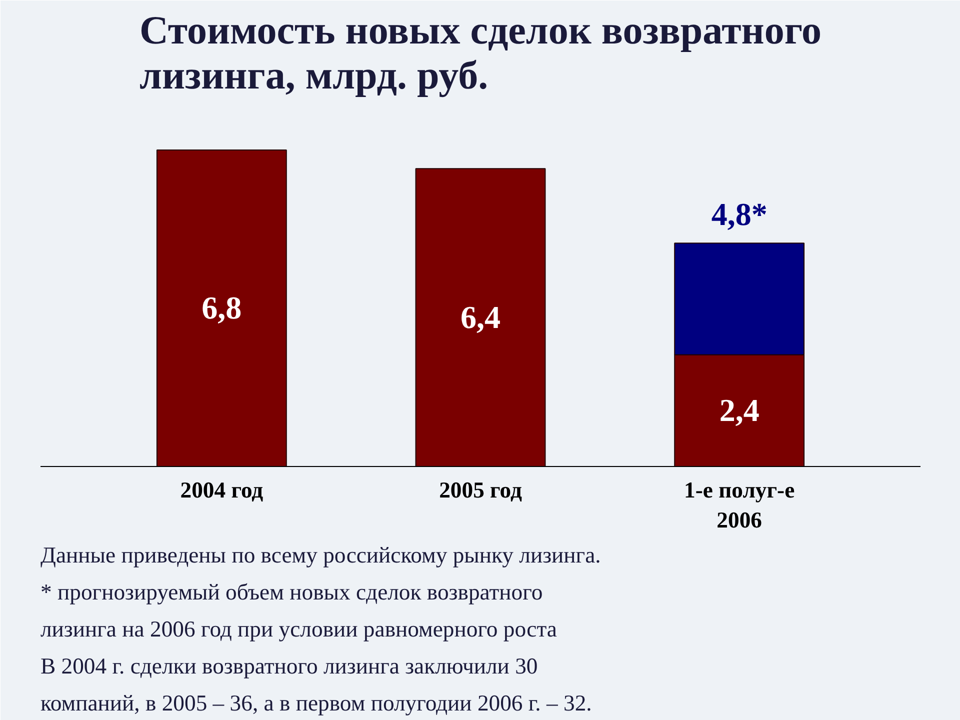 The image size is (960, 720). Describe the element at coordinates (481, 53) in the screenshot. I see `chart-title: Стоимость новых сделок возвратного лизинга, млрд. руб.` at that location.